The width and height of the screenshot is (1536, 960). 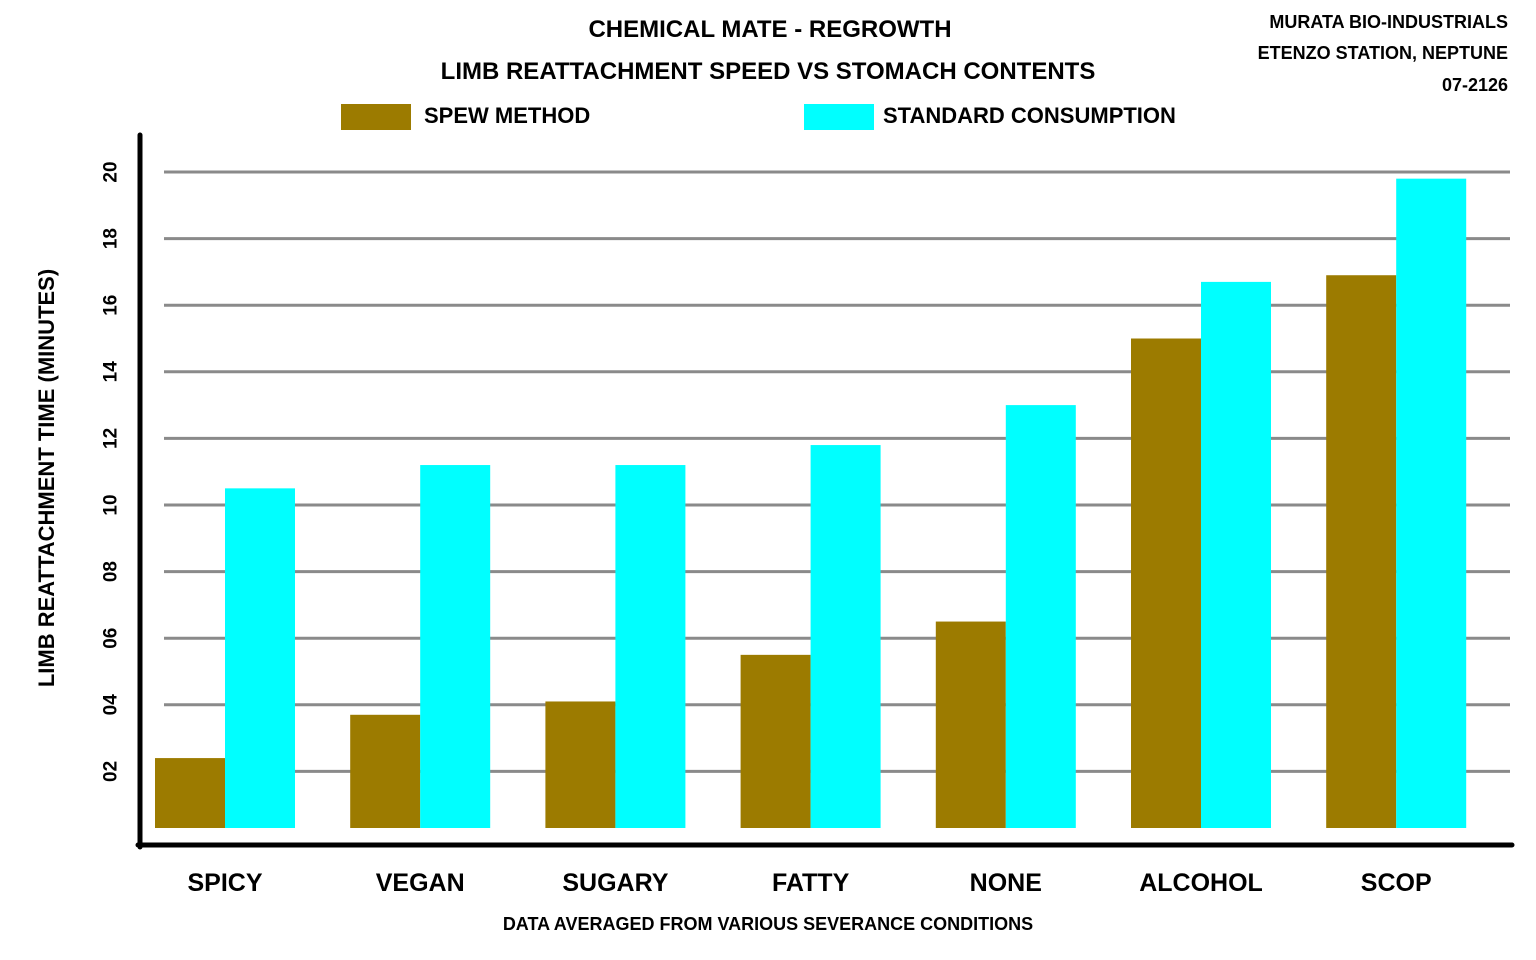 I want to click on bar-standard-sugary, so click(x=650, y=646).